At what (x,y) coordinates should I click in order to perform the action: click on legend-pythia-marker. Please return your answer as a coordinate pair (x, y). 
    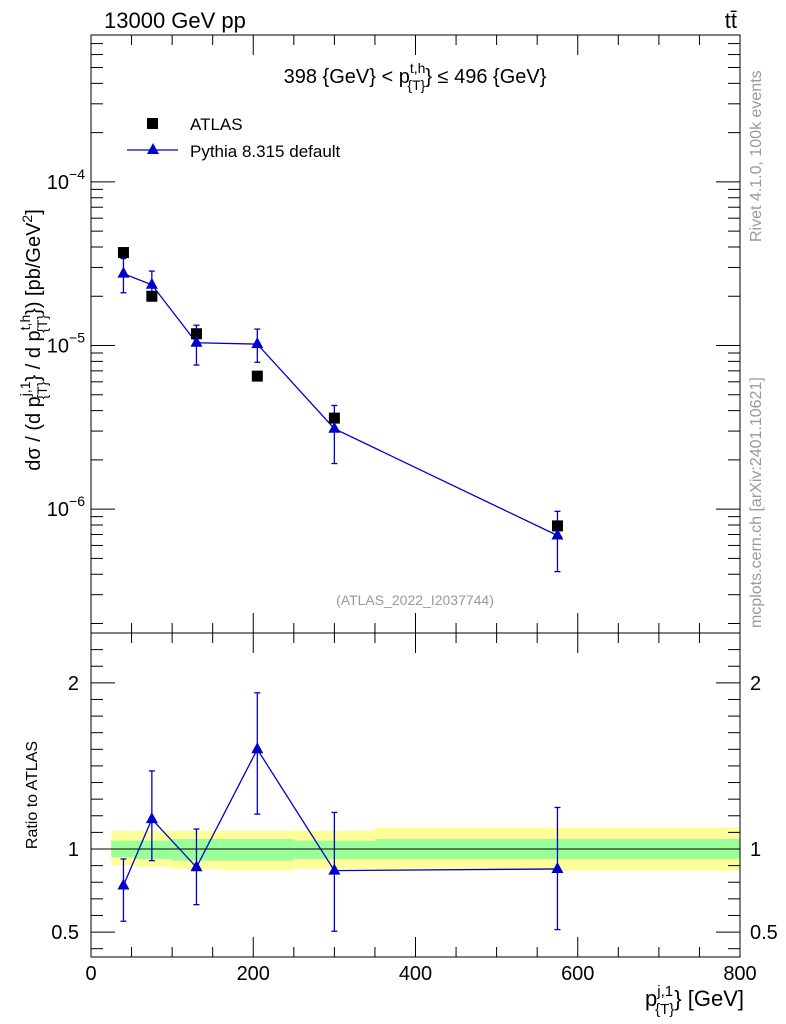
    Looking at the image, I should click on (153, 148).